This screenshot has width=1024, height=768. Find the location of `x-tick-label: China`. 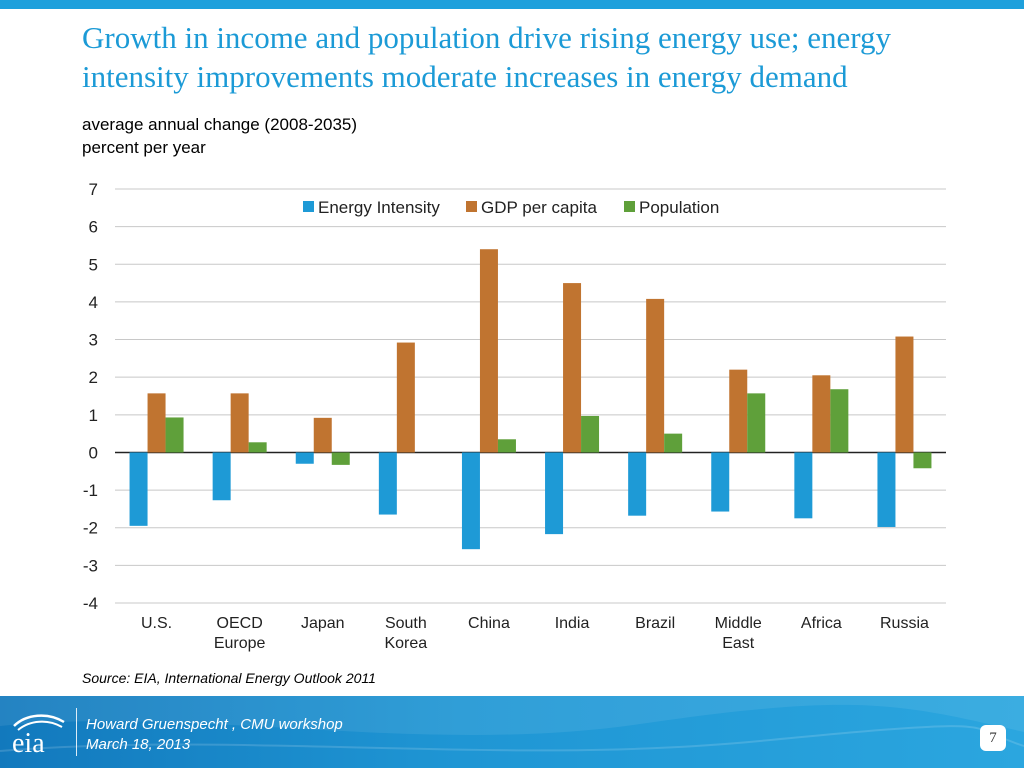

x-tick-label: China is located at coordinates (489, 623).